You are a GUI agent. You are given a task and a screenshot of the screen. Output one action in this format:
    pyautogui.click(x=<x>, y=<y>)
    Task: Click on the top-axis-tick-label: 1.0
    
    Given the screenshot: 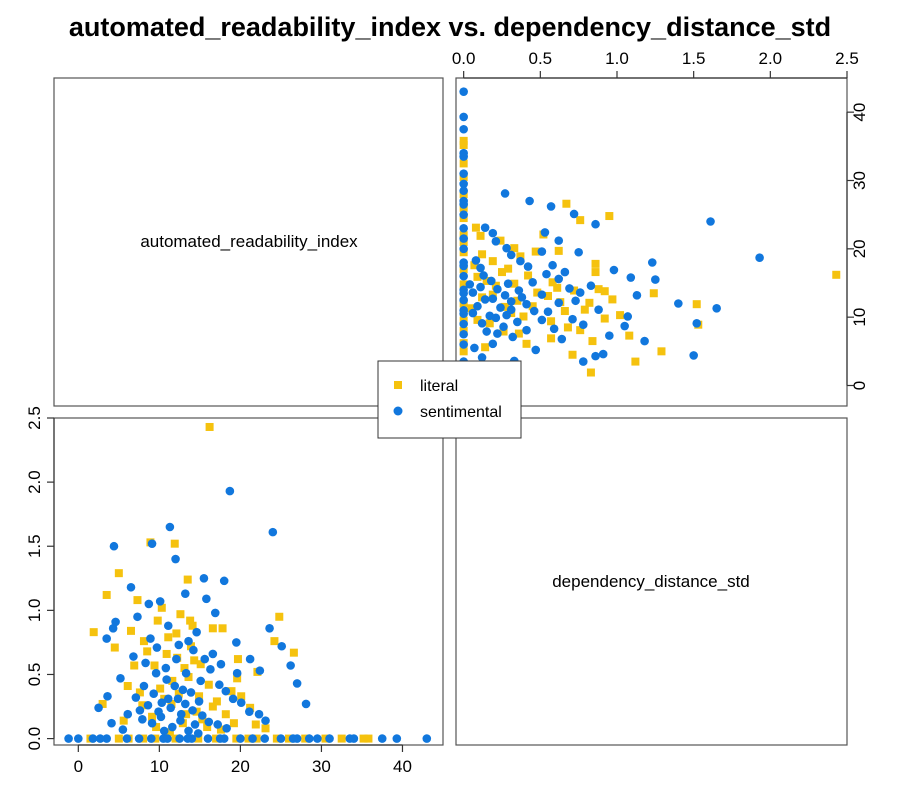 What is the action you would take?
    pyautogui.click(x=617, y=58)
    